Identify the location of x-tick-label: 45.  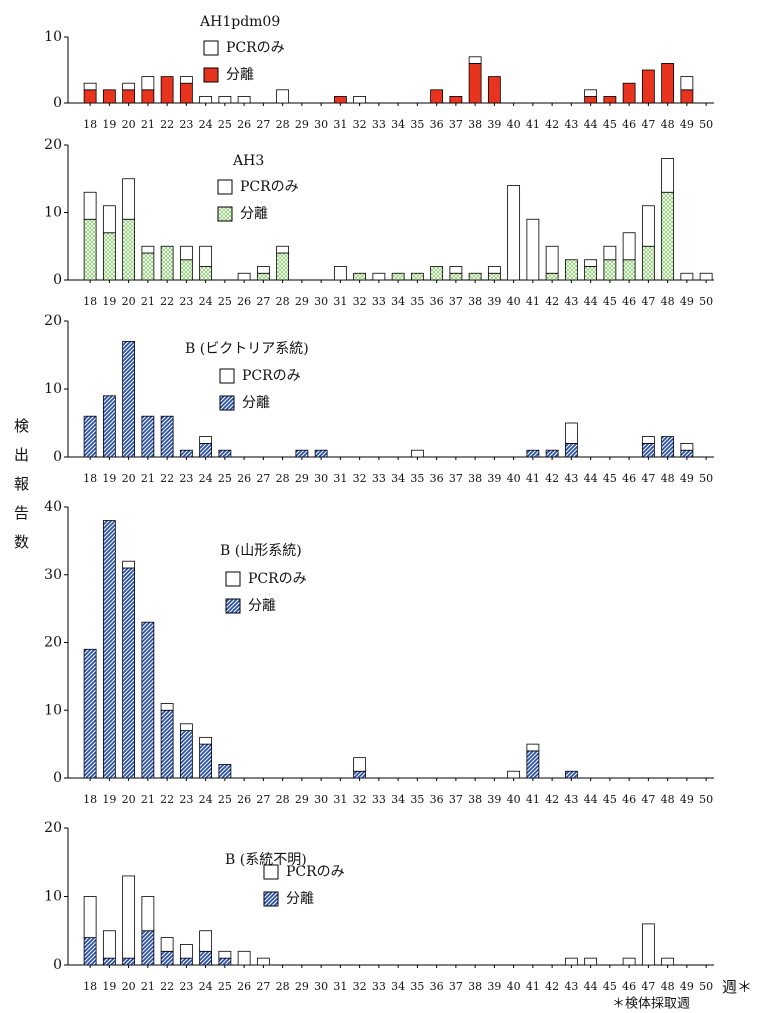
(610, 301).